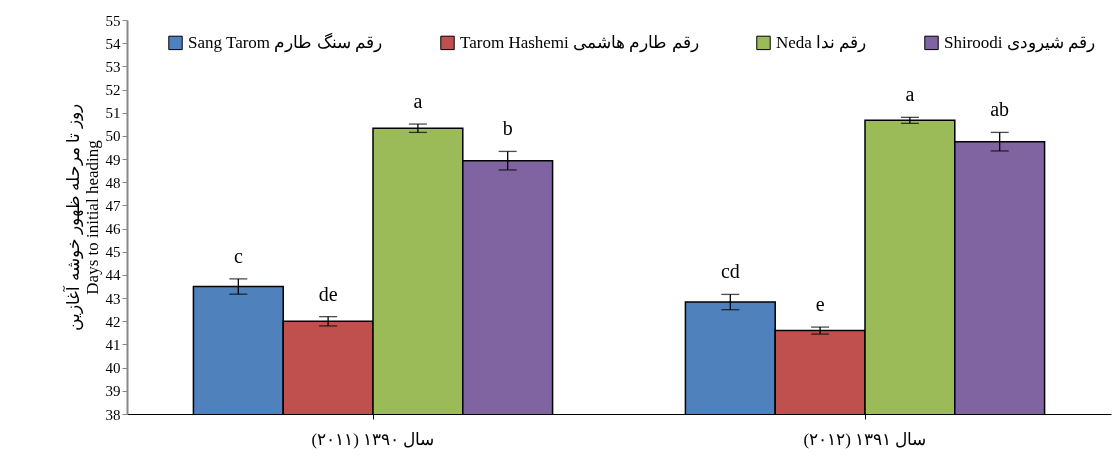  What do you see at coordinates (730, 271) in the screenshot?
I see `data-label: cd` at bounding box center [730, 271].